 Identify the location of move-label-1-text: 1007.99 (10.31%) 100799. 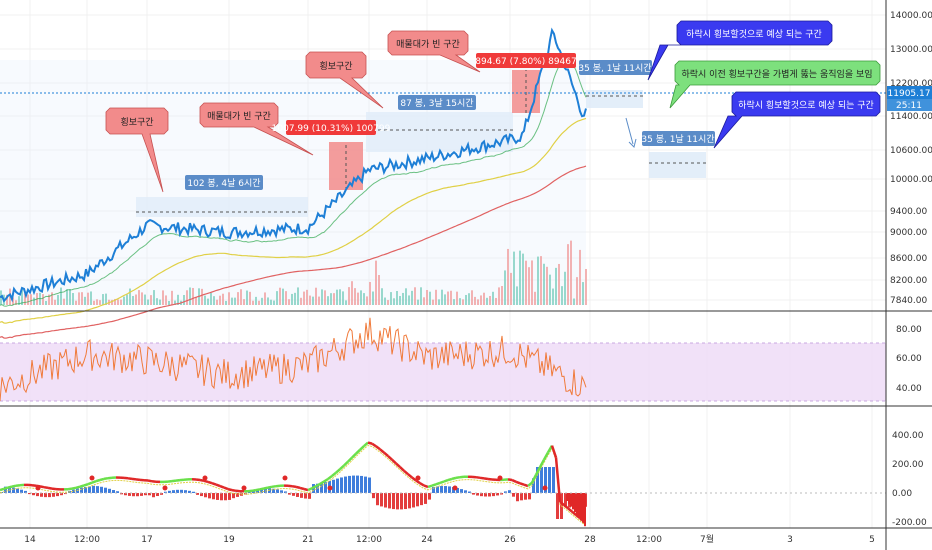
(331, 129).